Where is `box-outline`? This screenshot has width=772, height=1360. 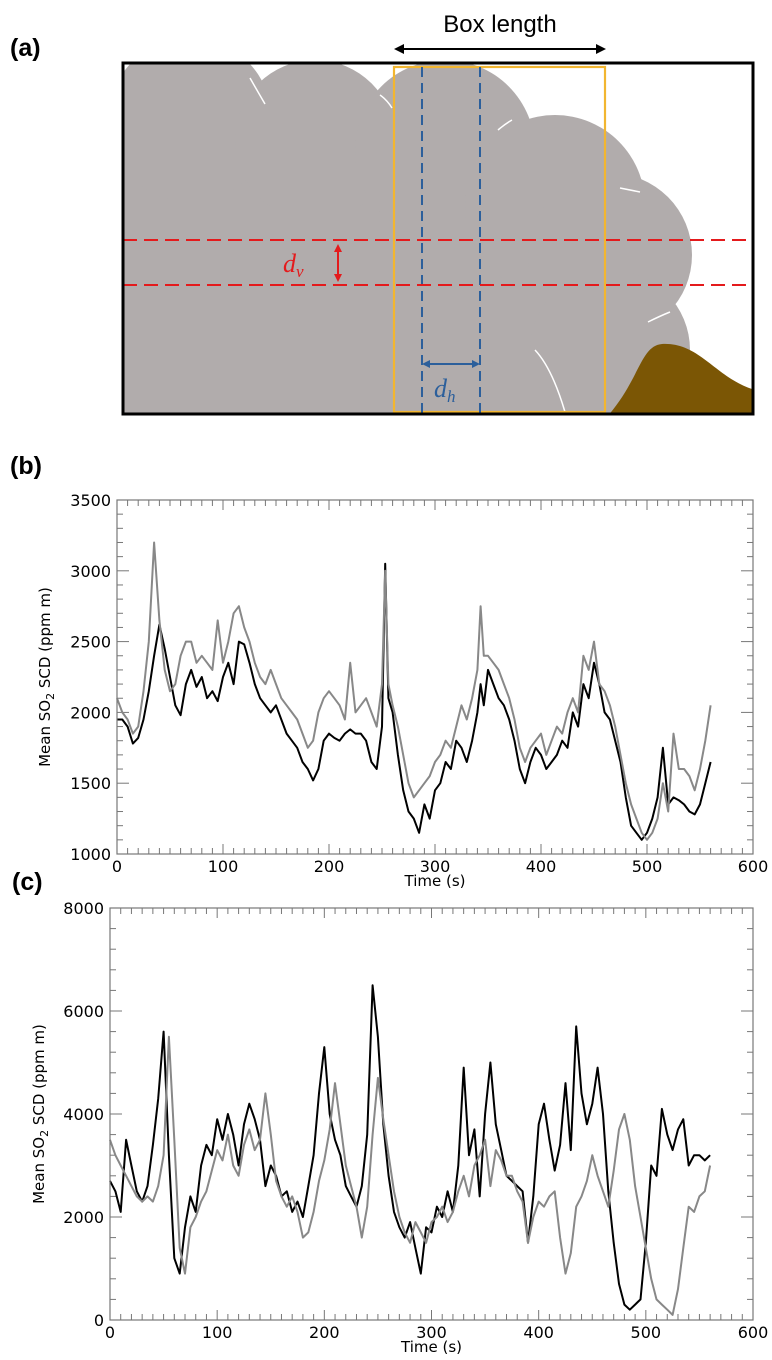
box-outline is located at coordinates (499, 239).